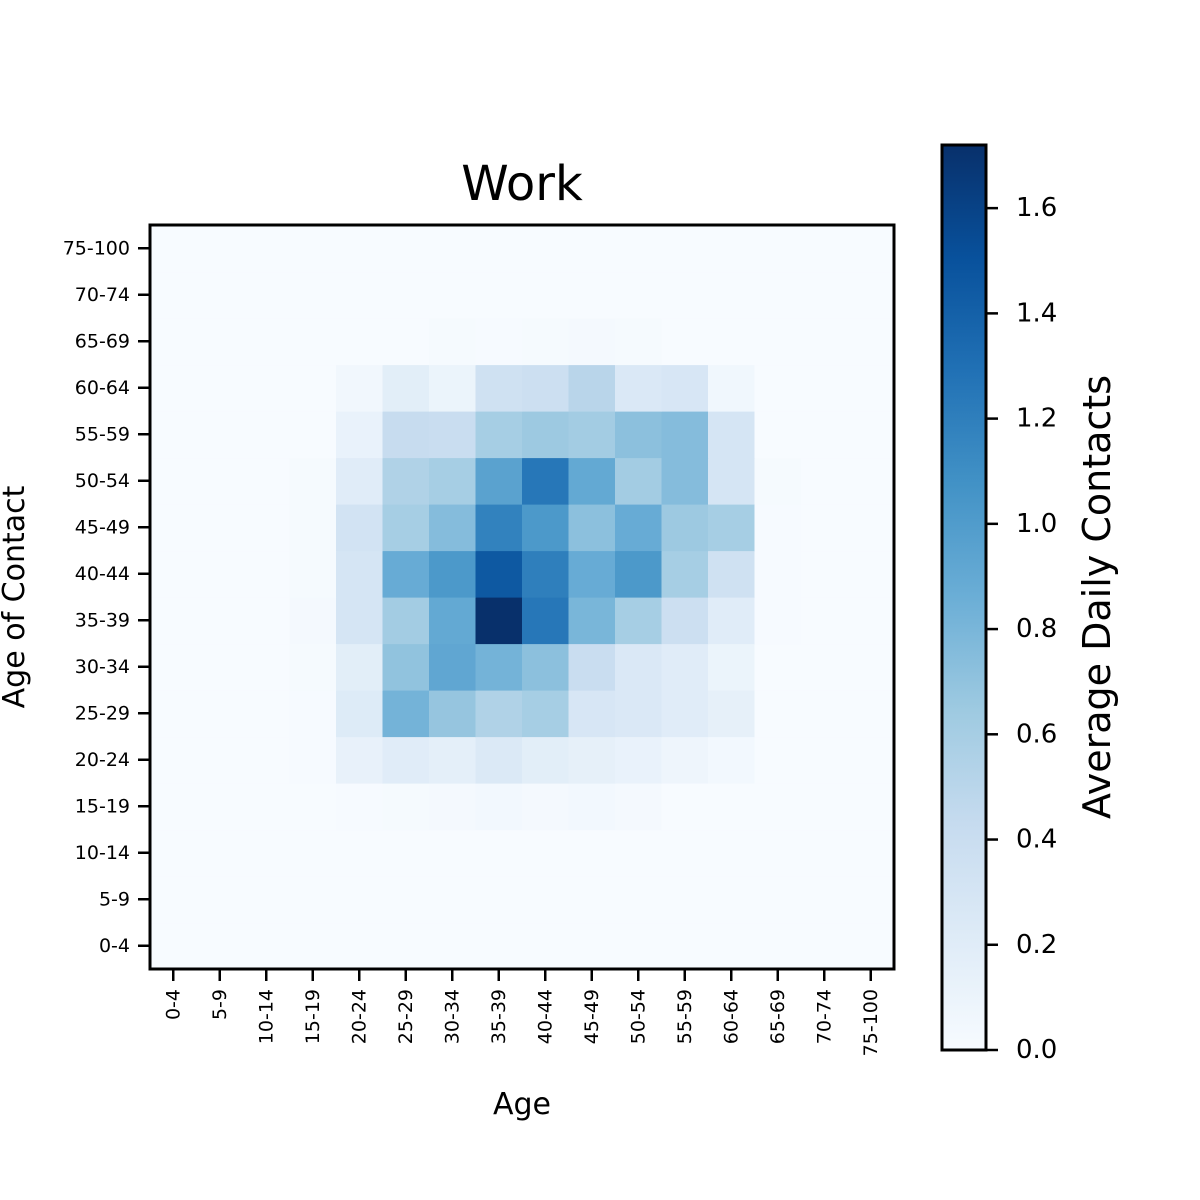 This screenshot has height=1200, width=1200. What do you see at coordinates (1036, 945) in the screenshot?
I see `colorbar-tick-label: 0.2` at bounding box center [1036, 945].